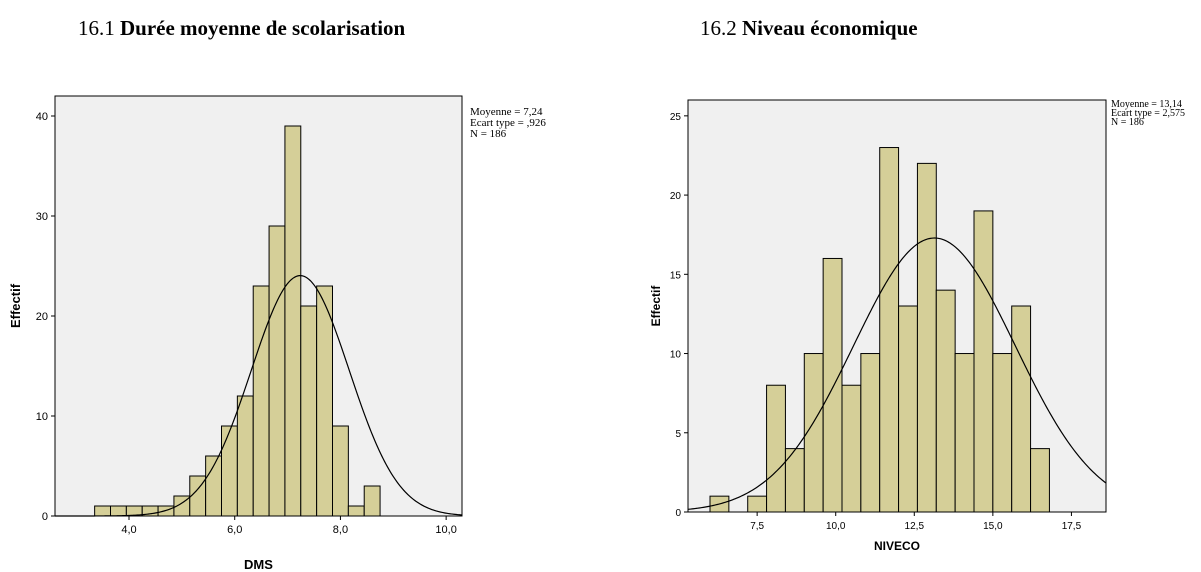  What do you see at coordinates (234, 530) in the screenshot?
I see `x-tick-label: 6,0` at bounding box center [234, 530].